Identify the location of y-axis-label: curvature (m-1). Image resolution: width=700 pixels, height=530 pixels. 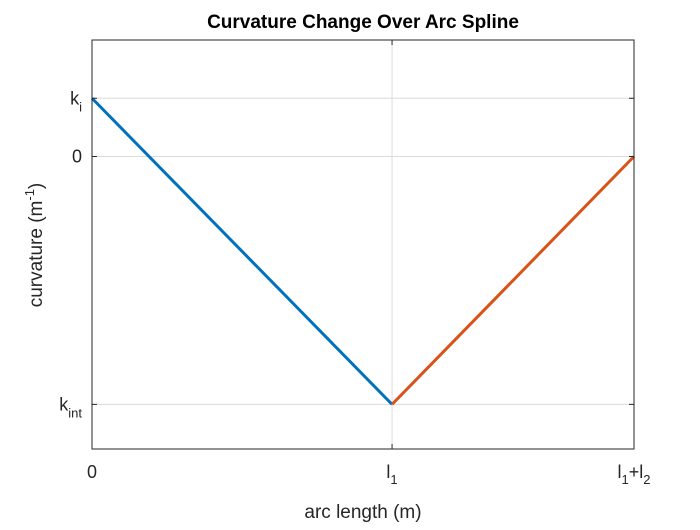
(34, 245).